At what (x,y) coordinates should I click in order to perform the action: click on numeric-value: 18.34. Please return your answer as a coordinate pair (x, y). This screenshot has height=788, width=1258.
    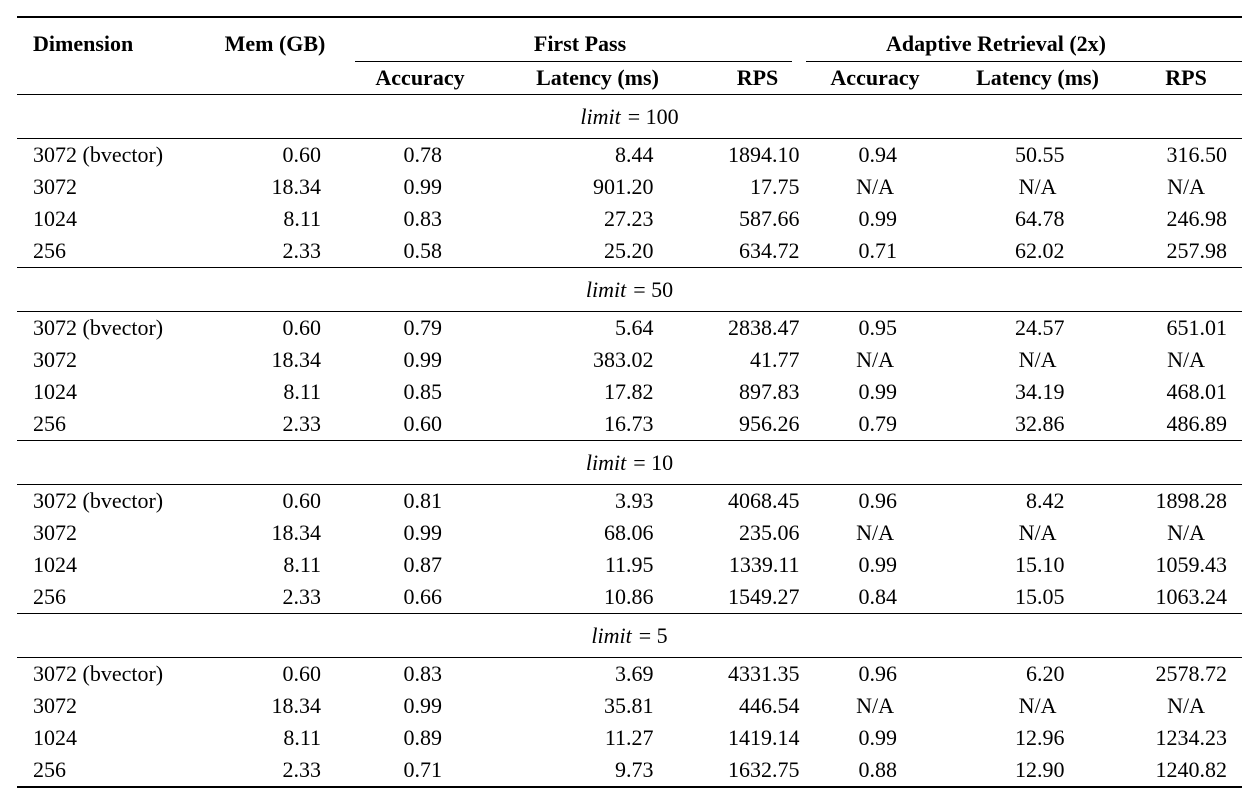
    Looking at the image, I should click on (296, 705).